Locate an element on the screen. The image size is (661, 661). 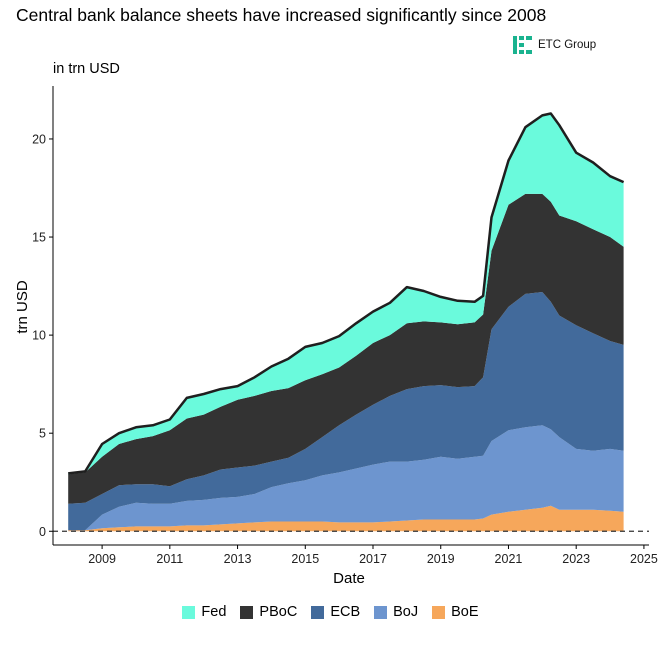
x-tick-label: 2025 is located at coordinates (644, 559).